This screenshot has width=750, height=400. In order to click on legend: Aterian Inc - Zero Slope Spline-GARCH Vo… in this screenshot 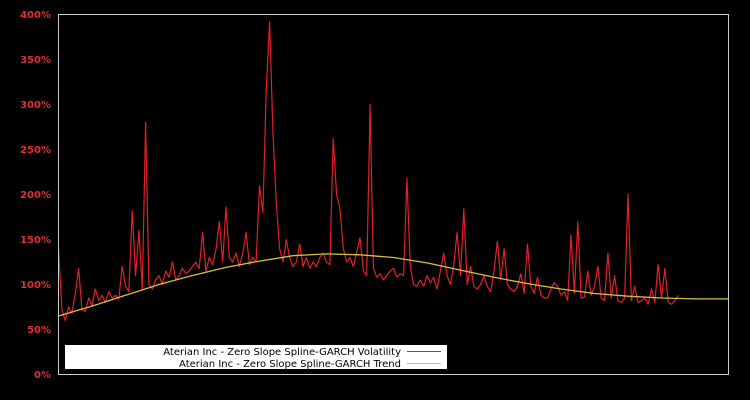, I will do `click(256, 357)`.